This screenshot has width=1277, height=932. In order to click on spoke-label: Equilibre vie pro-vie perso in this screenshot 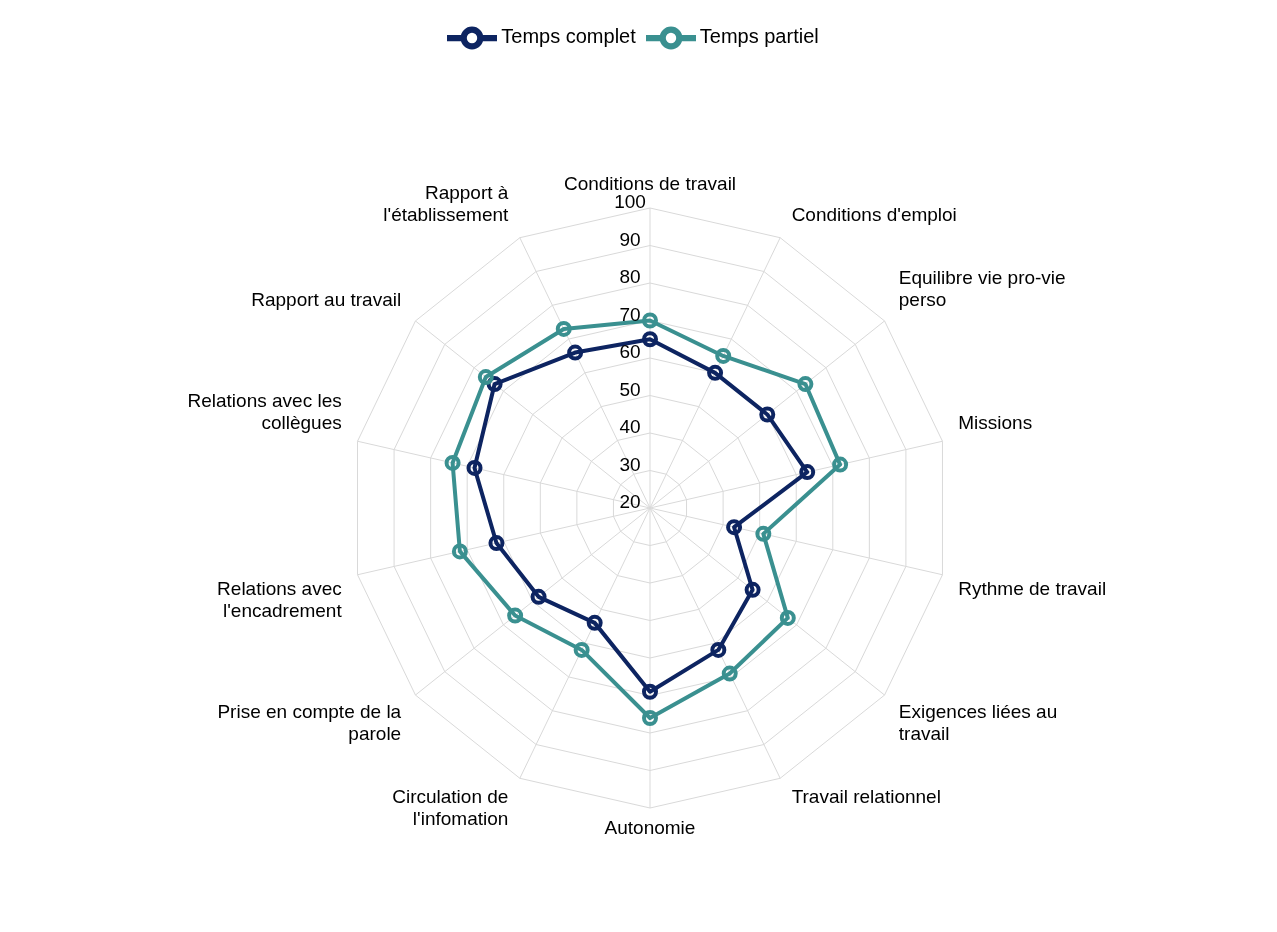, I will do `click(982, 288)`.